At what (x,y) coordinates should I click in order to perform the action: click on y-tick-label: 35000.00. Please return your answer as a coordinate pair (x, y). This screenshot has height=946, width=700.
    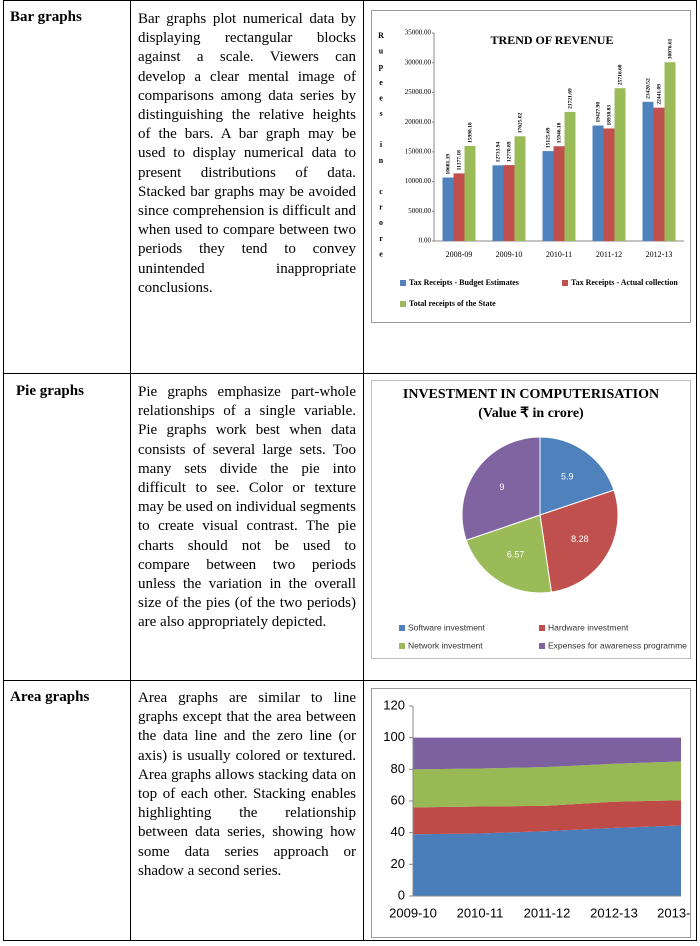
    Looking at the image, I should click on (418, 33).